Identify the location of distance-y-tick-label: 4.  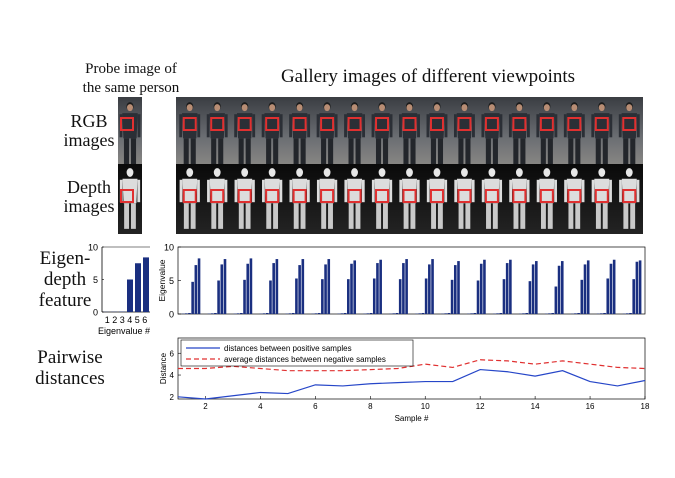
(172, 375).